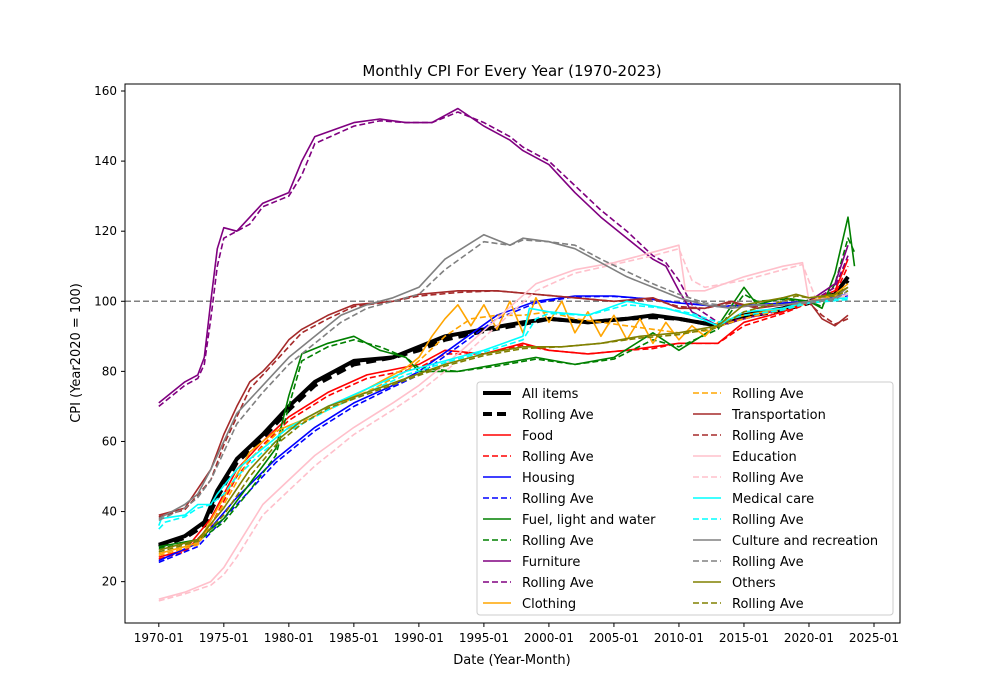 This screenshot has width=1000, height=700. I want to click on x-tick-label: 2010-01, so click(679, 638).